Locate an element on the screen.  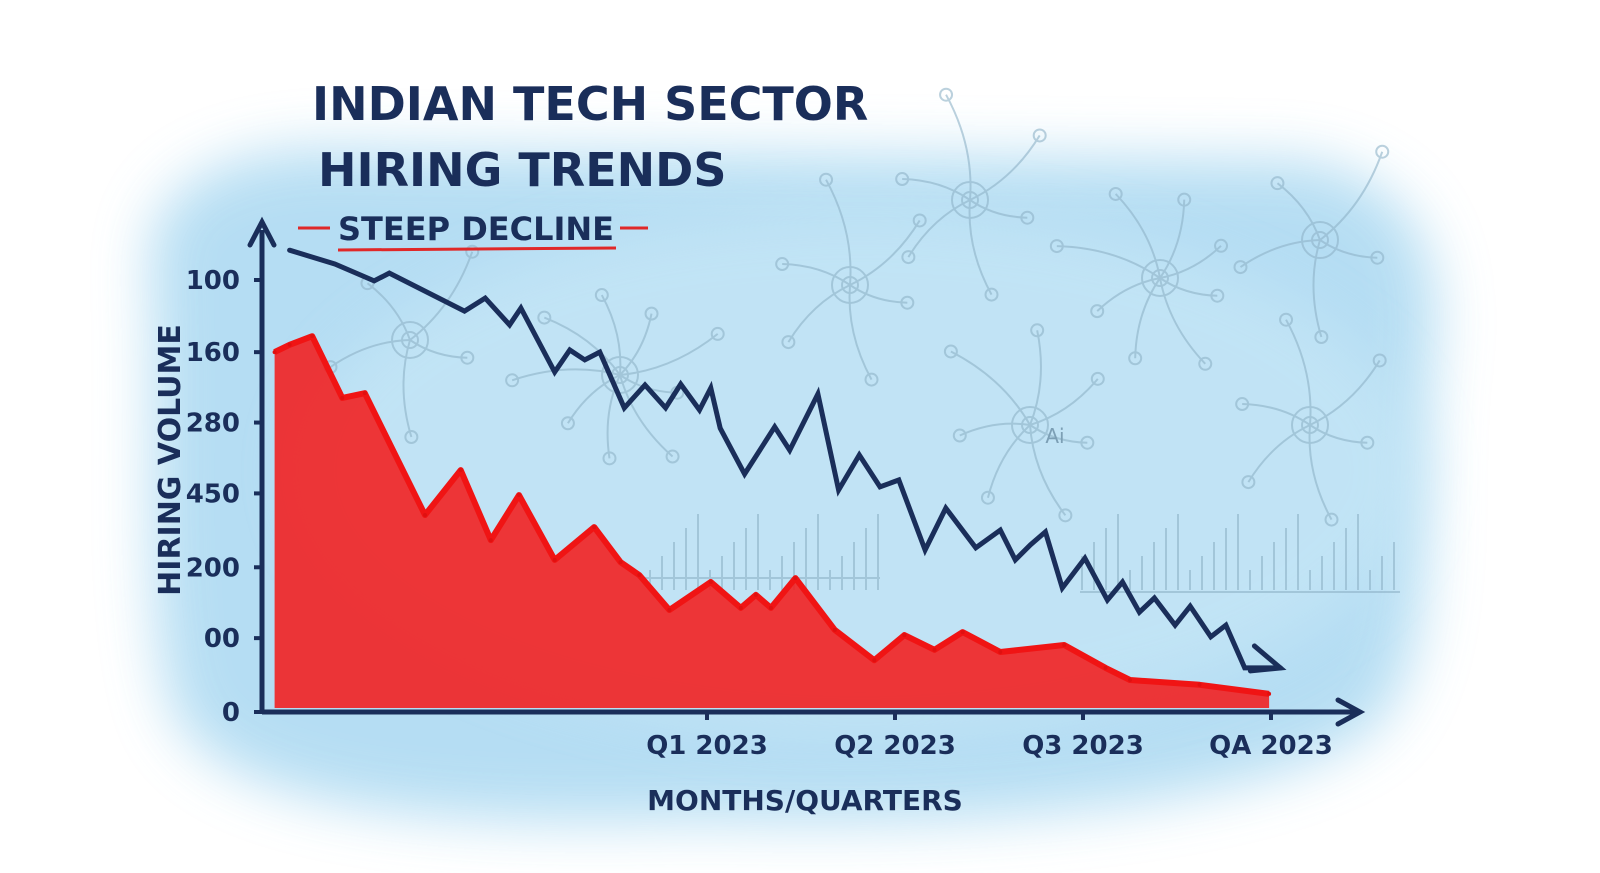
subtitle-underline is located at coordinates (477, 249).